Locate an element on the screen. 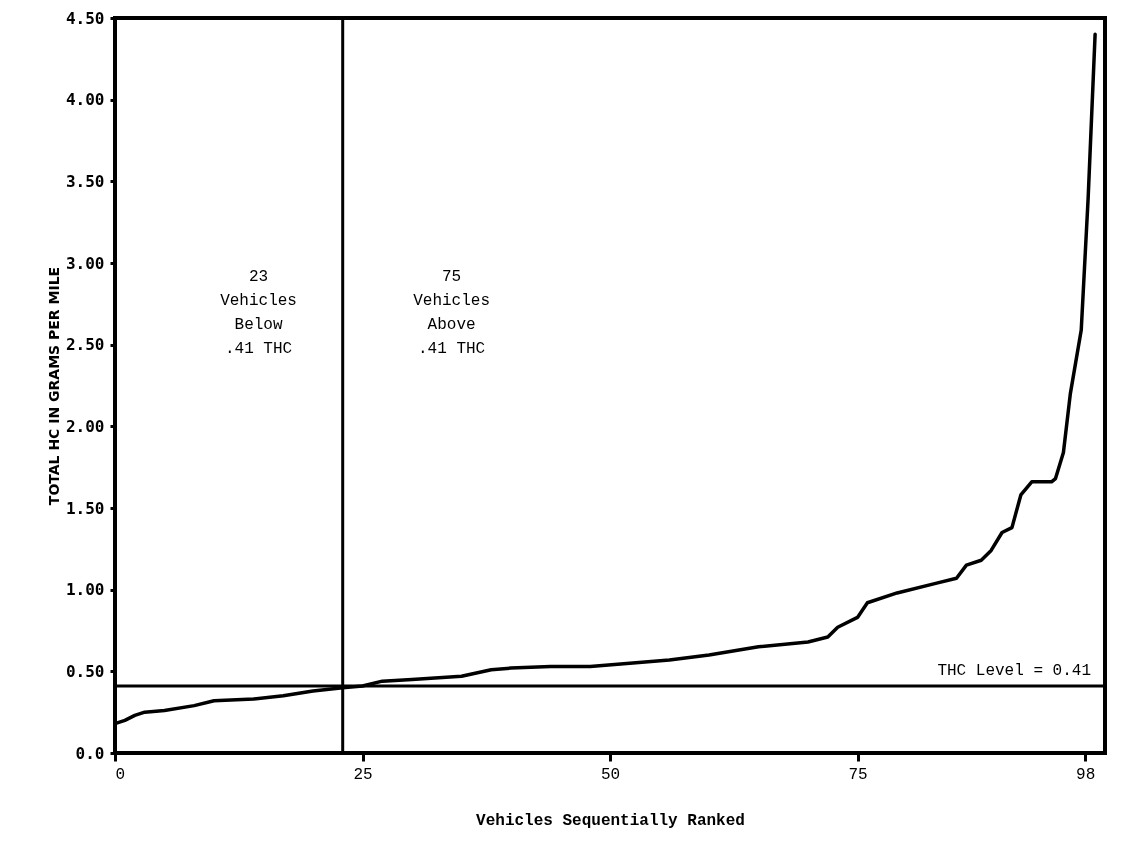 The height and width of the screenshot is (850, 1122). x-tick-label: 25 is located at coordinates (363, 774).